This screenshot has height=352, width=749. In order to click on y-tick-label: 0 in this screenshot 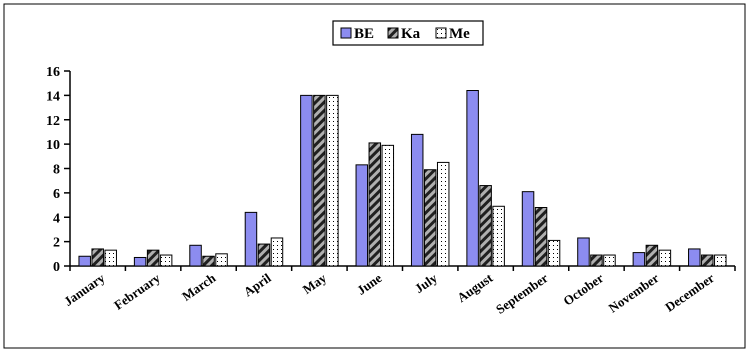, I will do `click(56, 267)`.